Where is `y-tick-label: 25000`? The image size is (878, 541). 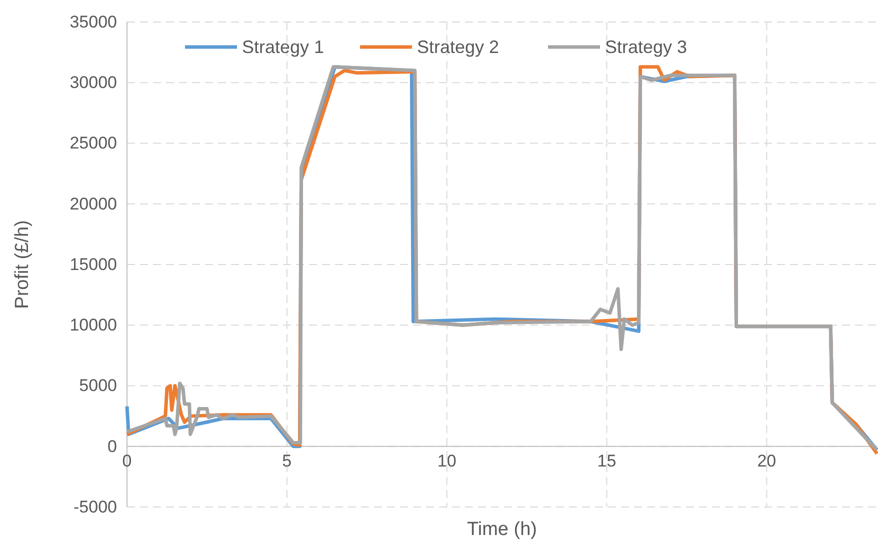
y-tick-label: 25000 is located at coordinates (93, 143).